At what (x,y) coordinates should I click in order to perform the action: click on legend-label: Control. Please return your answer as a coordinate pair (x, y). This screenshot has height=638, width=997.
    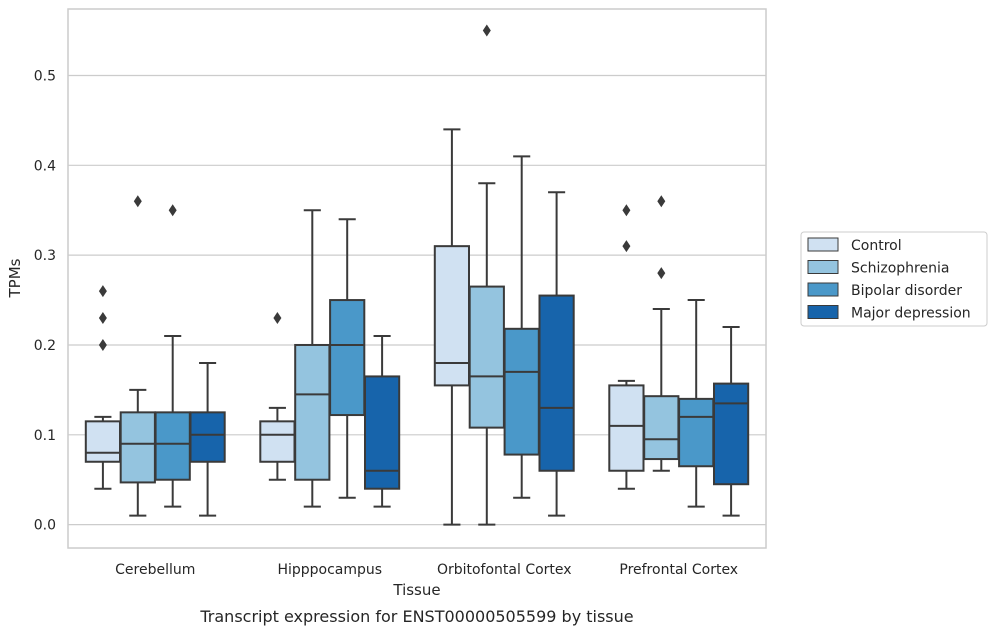
    Looking at the image, I should click on (876, 246).